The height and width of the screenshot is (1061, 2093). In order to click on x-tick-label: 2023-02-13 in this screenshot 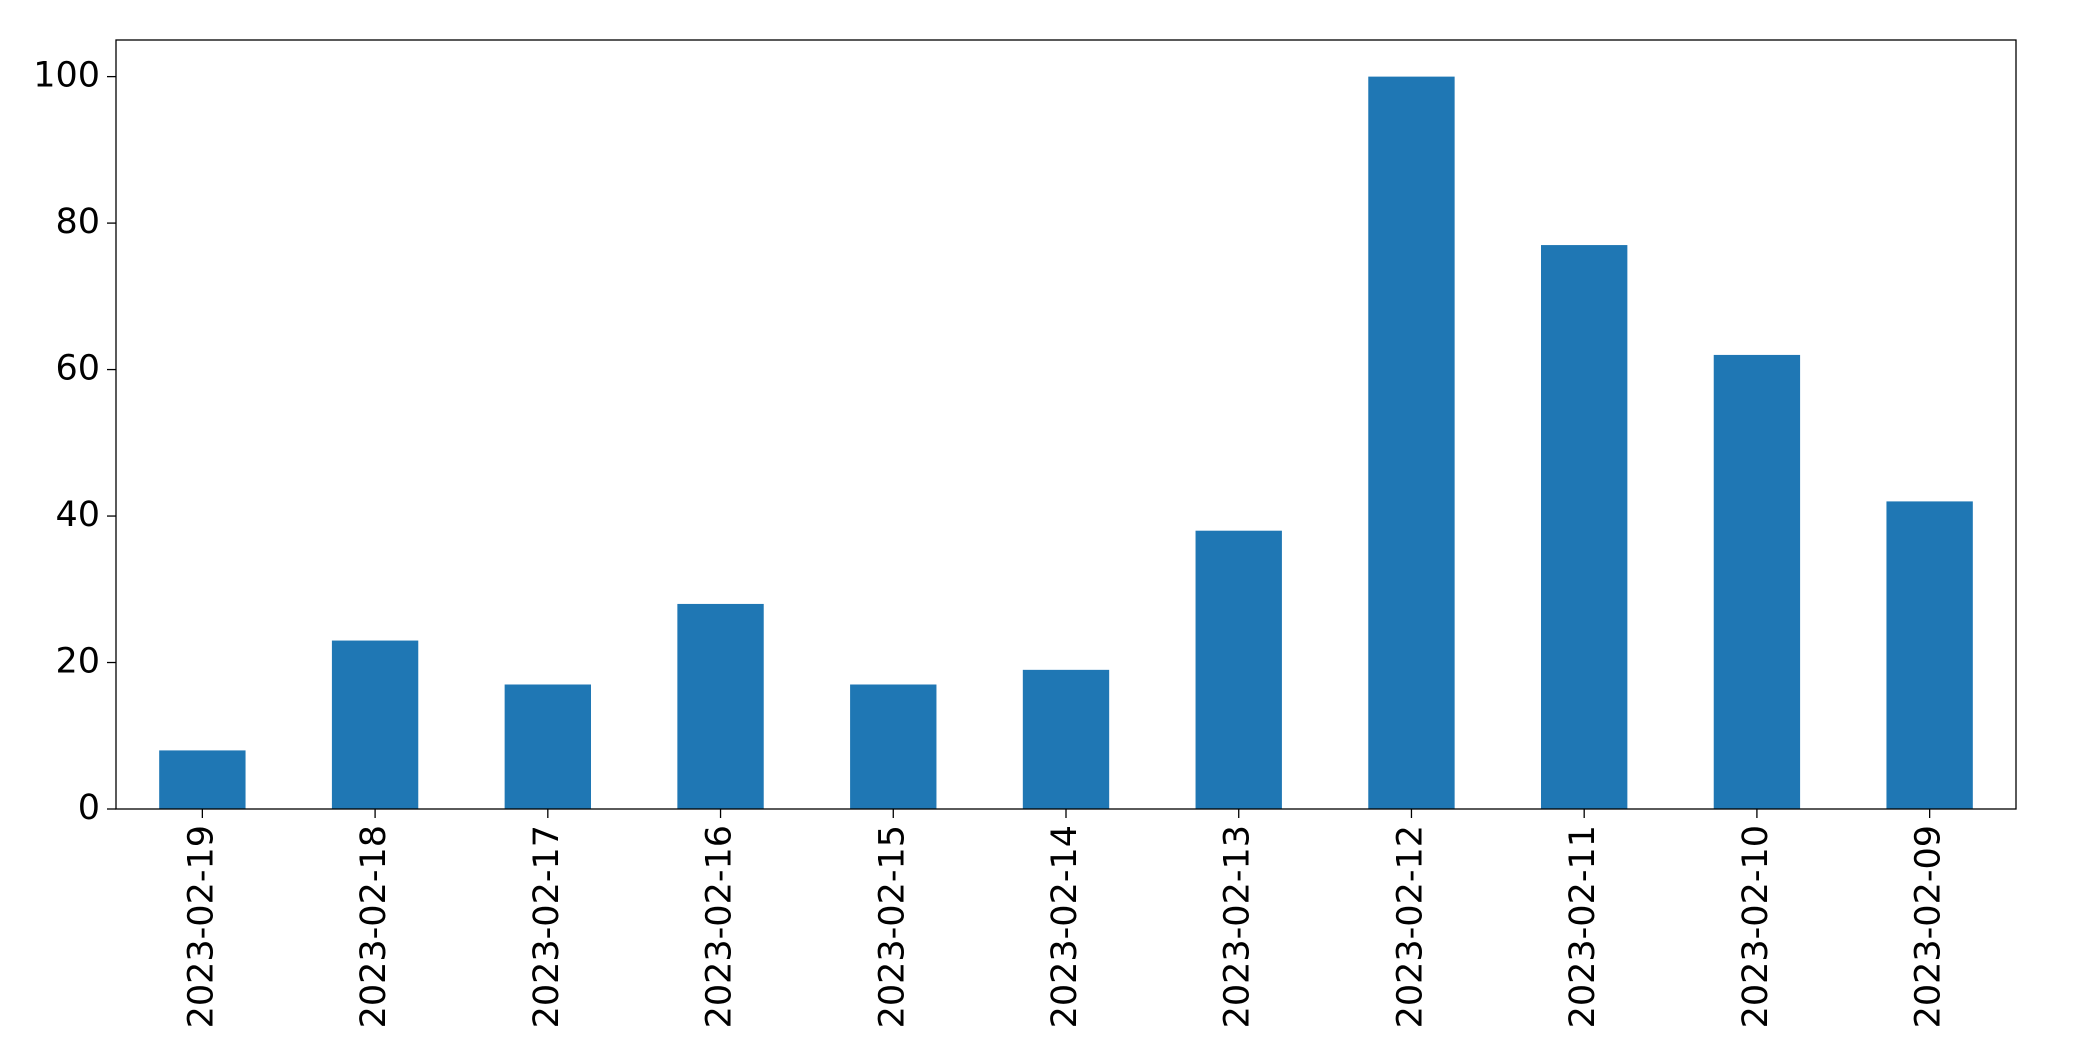, I will do `click(1238, 926)`.